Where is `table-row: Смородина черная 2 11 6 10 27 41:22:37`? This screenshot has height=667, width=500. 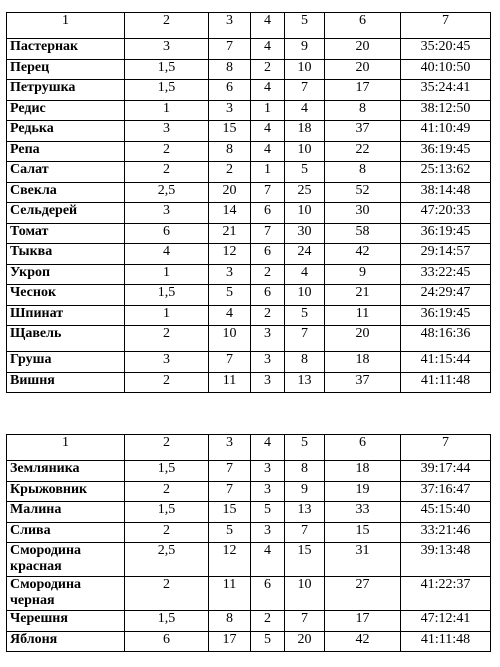
table-row: Смородина черная 2 11 6 10 27 41:22:37 is located at coordinates (248, 593).